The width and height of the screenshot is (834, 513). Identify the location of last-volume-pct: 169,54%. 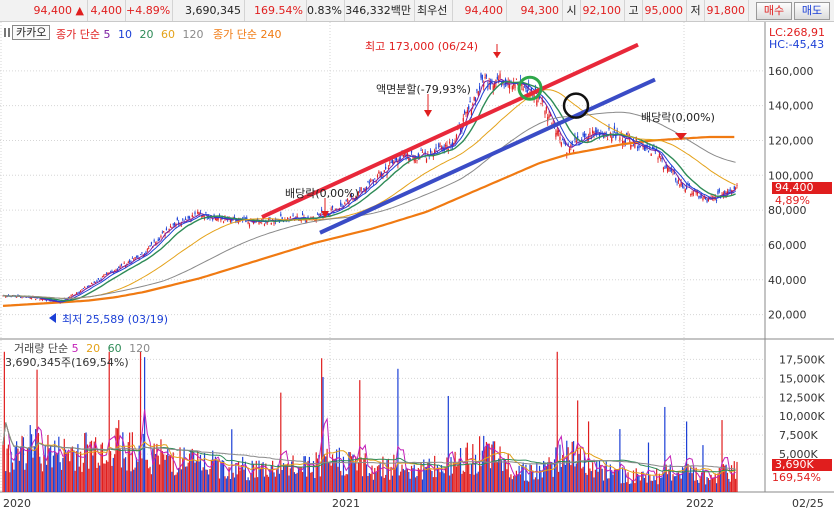
(796, 477).